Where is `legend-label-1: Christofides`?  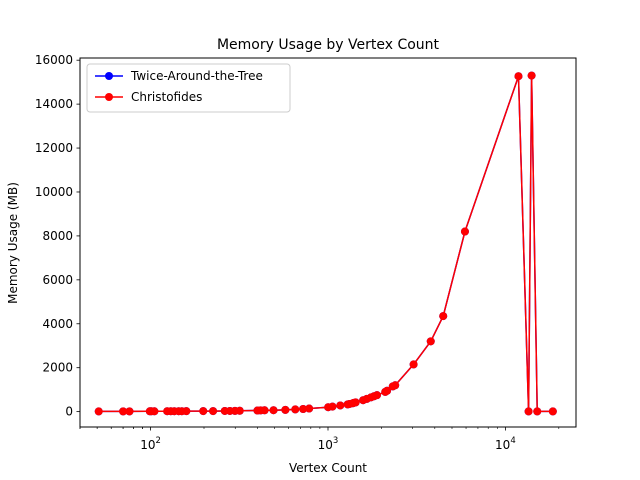 legend-label-1: Christofides is located at coordinates (166, 97).